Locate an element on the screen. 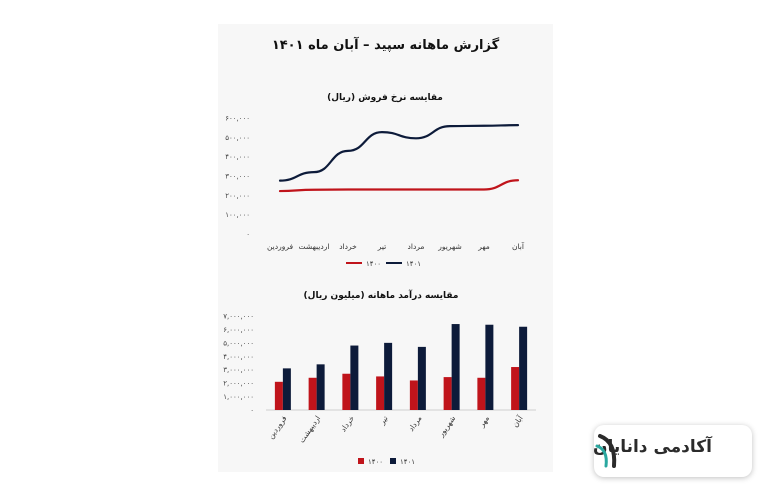 This screenshot has width=770, height=495. y-tick-label: ۴,۰۰۰,۰۰۰ is located at coordinates (238, 357).